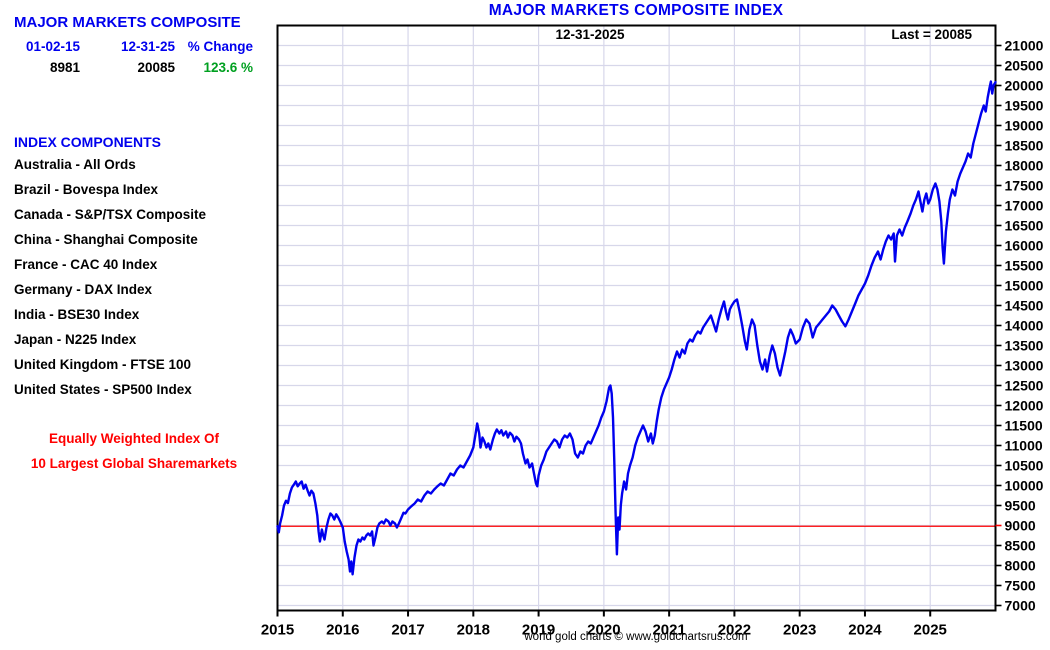  I want to click on percent-change-value: 123.6 %, so click(228, 67).